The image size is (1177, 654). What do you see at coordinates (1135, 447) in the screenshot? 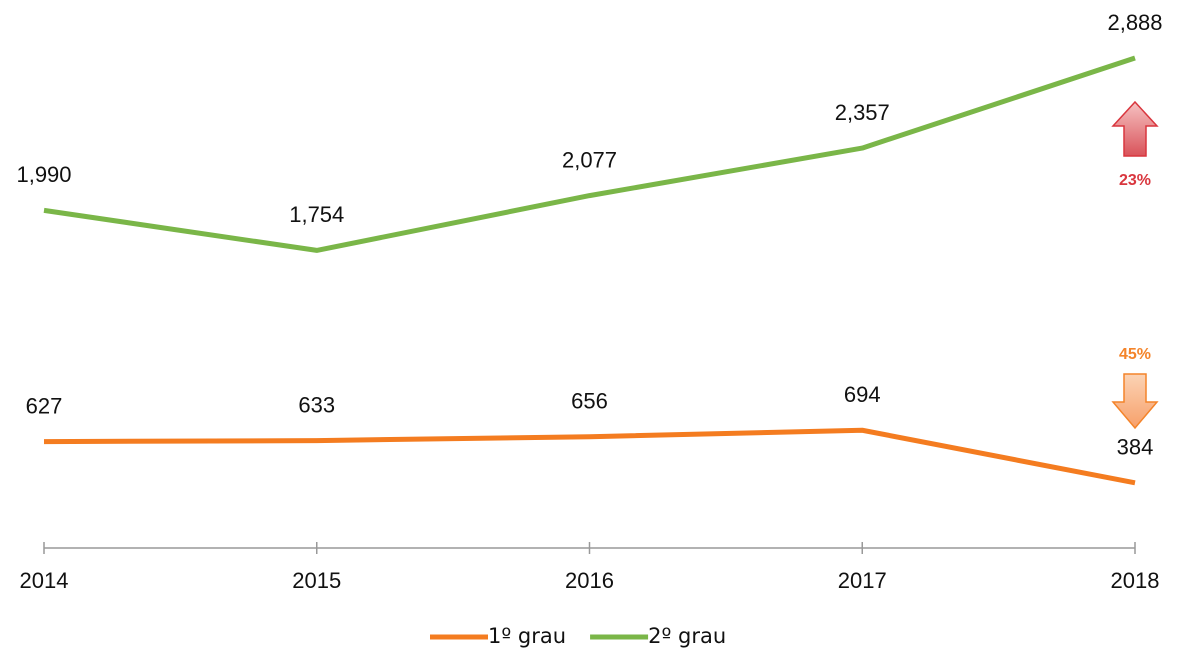
I see `data-label: 384` at bounding box center [1135, 447].